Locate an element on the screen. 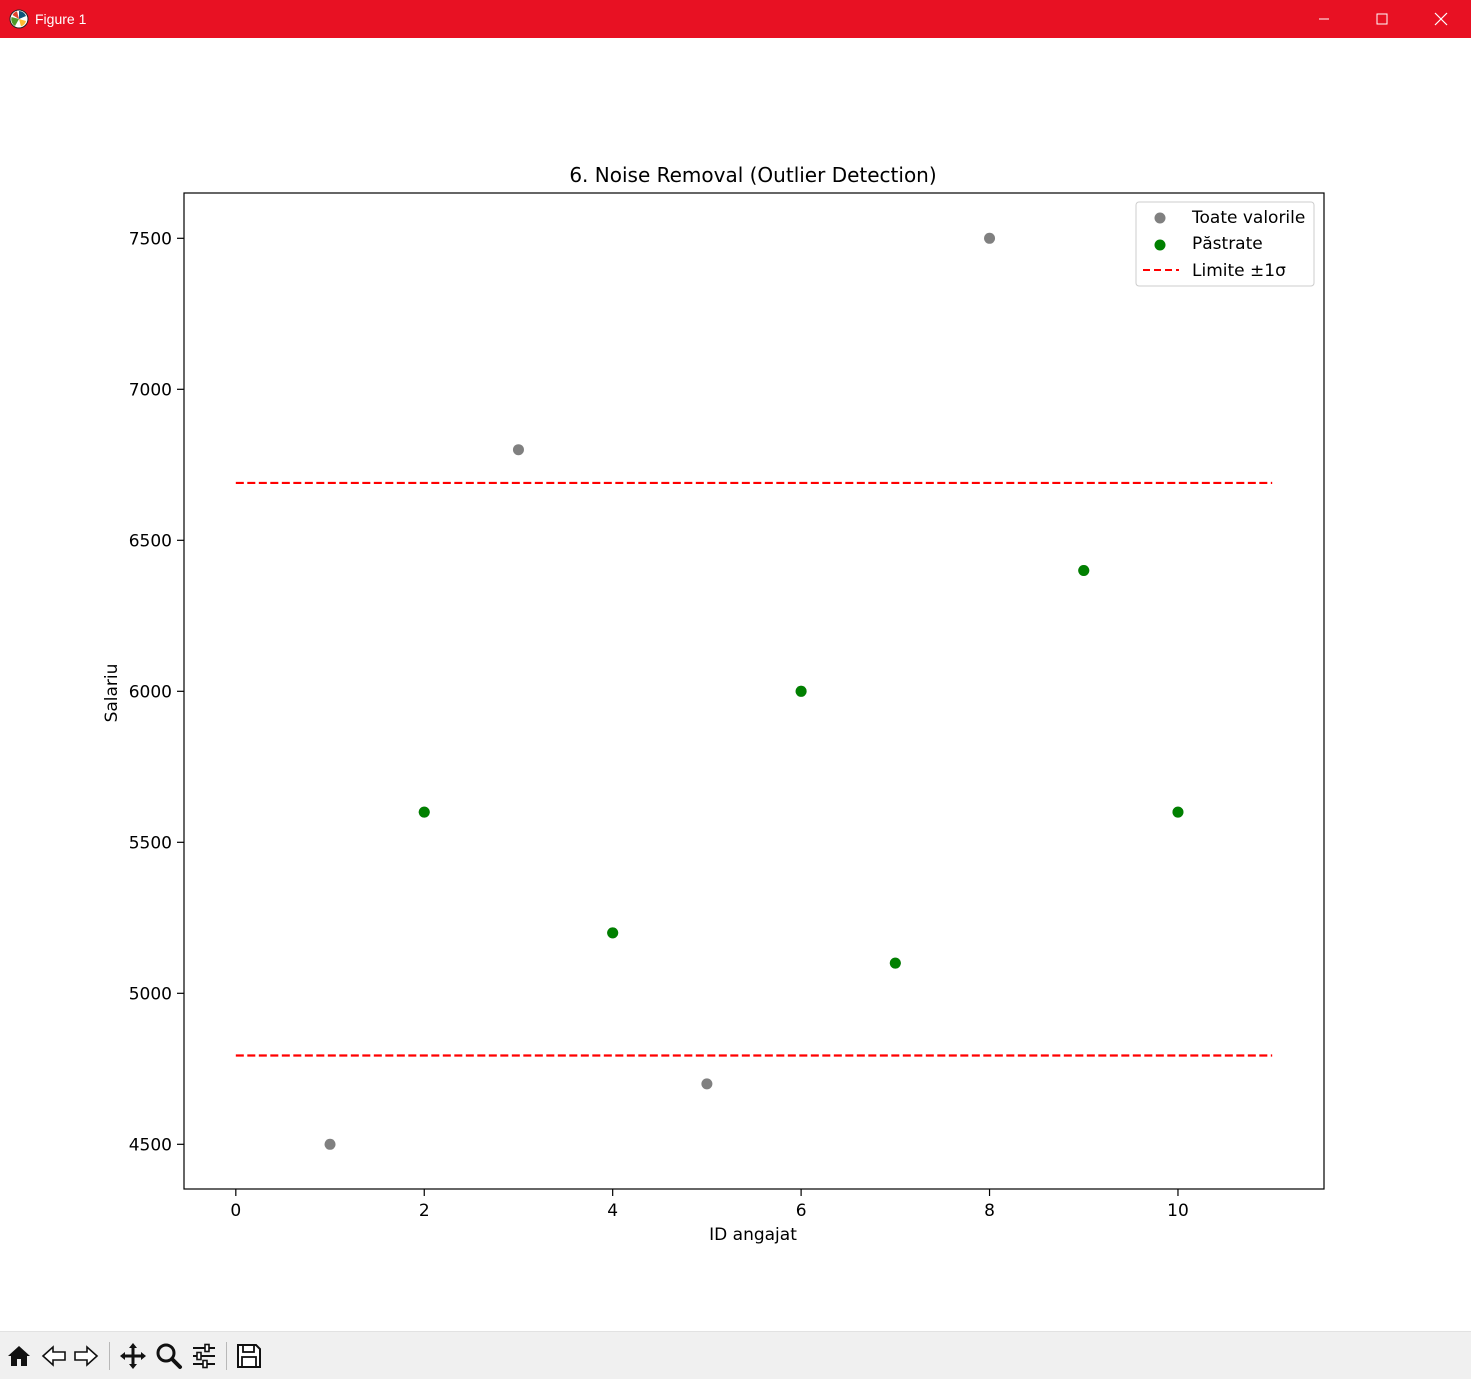 This screenshot has height=1379, width=1471. x-tick-label: 8 is located at coordinates (989, 1211).